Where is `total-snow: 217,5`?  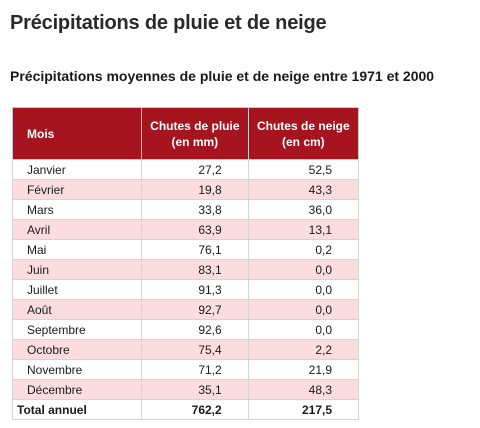 total-snow: 217,5 is located at coordinates (303, 409).